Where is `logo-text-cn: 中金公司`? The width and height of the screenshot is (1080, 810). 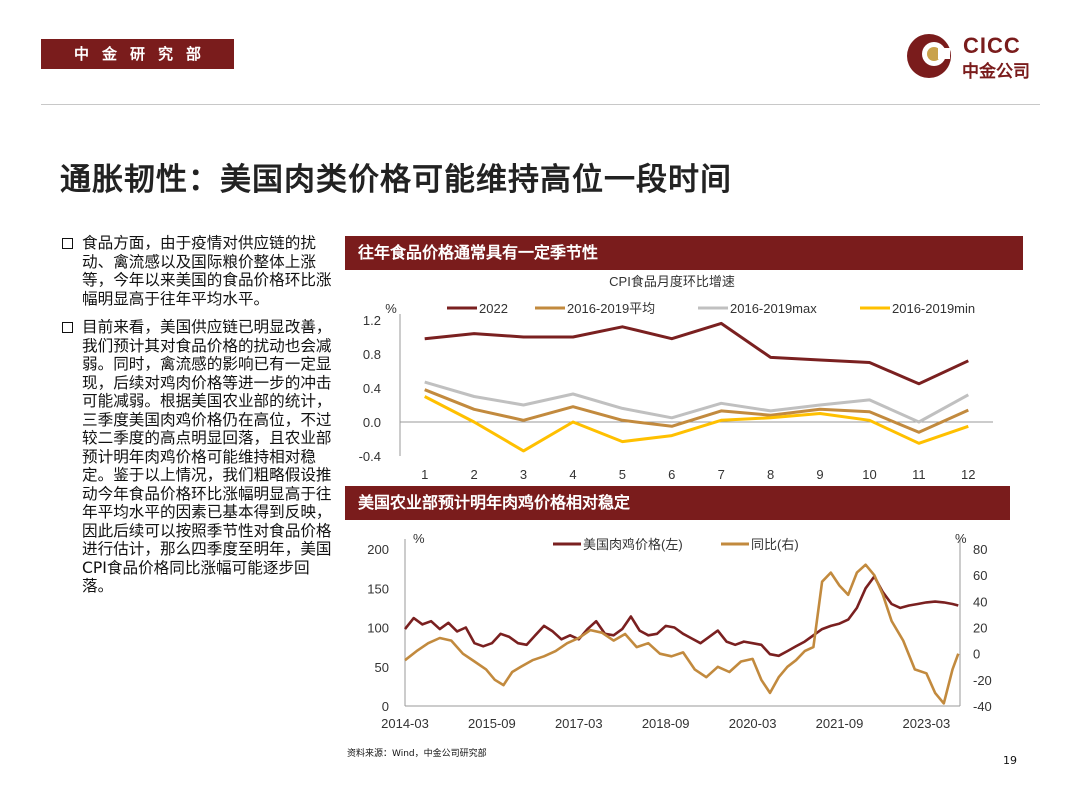 logo-text-cn: 中金公司 is located at coordinates (996, 72).